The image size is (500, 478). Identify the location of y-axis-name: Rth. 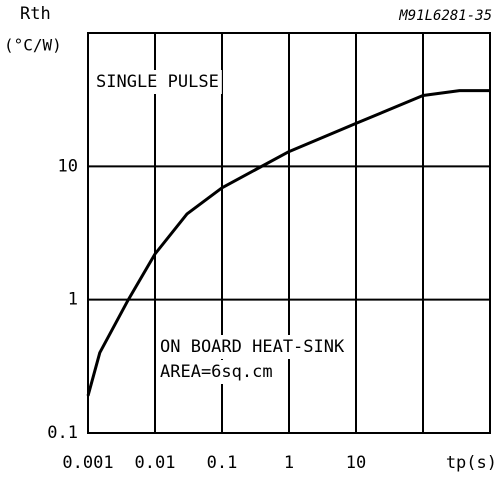
(35, 14).